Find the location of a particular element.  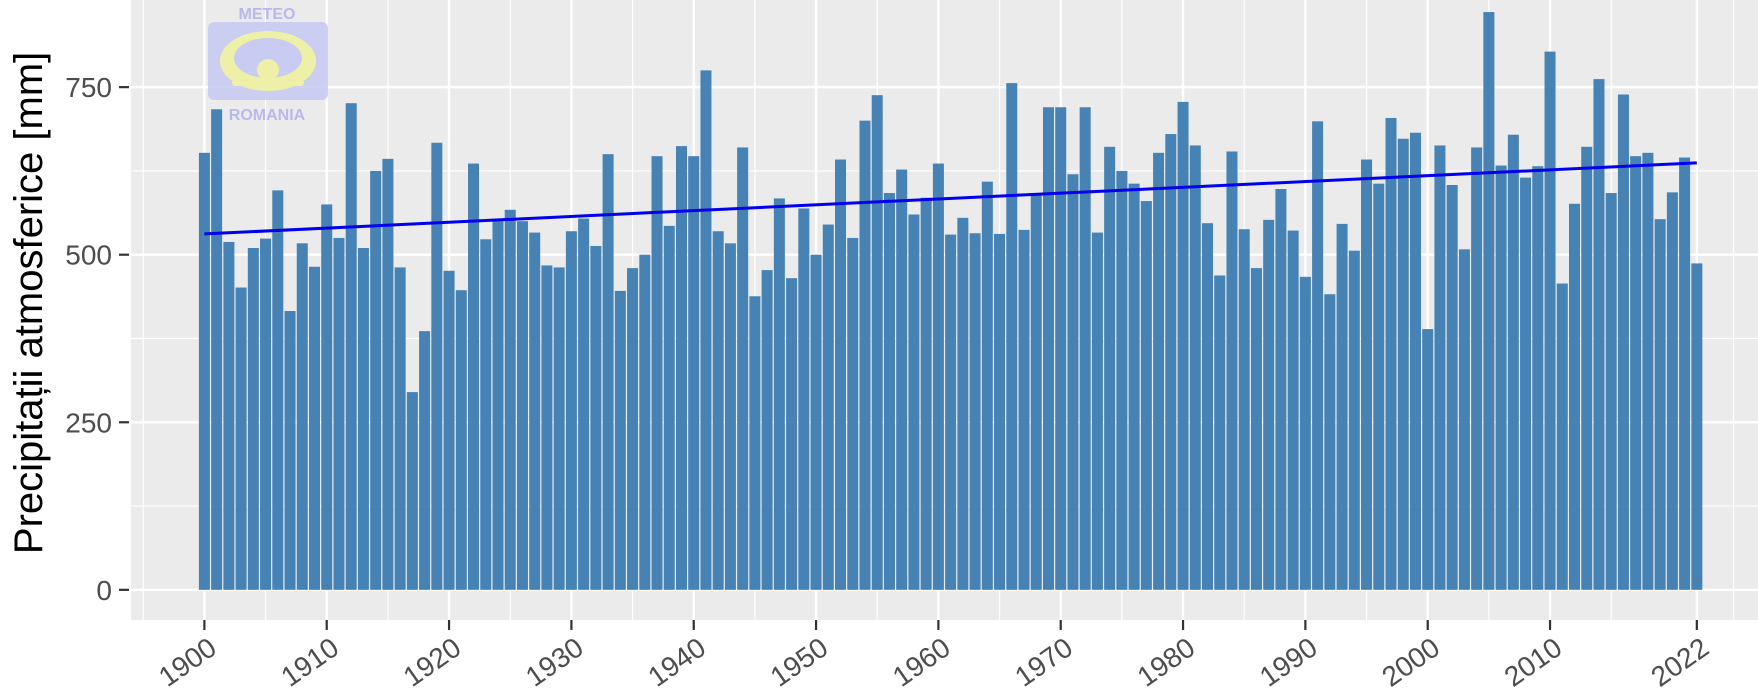

y-axis-title: Precipitații atmosferice [mm] is located at coordinates (29, 303).